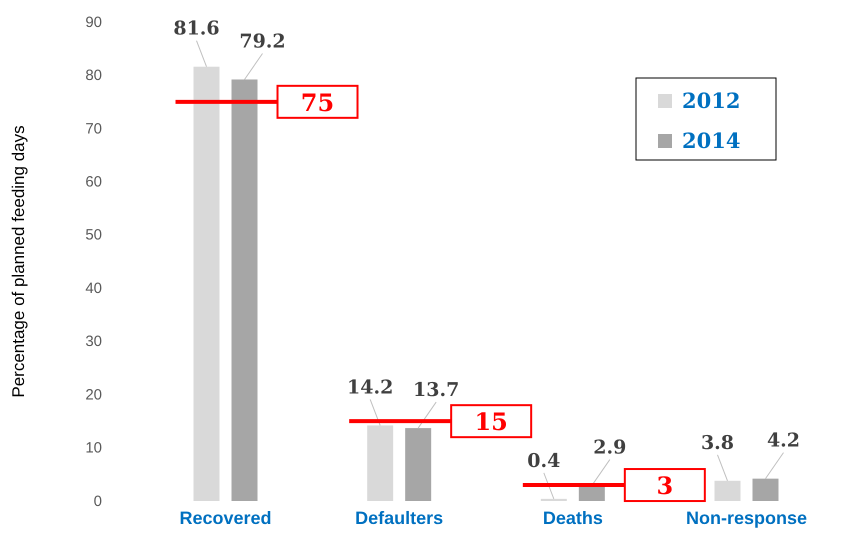 The height and width of the screenshot is (536, 847). What do you see at coordinates (711, 140) in the screenshot?
I see `legend-label: 2014` at bounding box center [711, 140].